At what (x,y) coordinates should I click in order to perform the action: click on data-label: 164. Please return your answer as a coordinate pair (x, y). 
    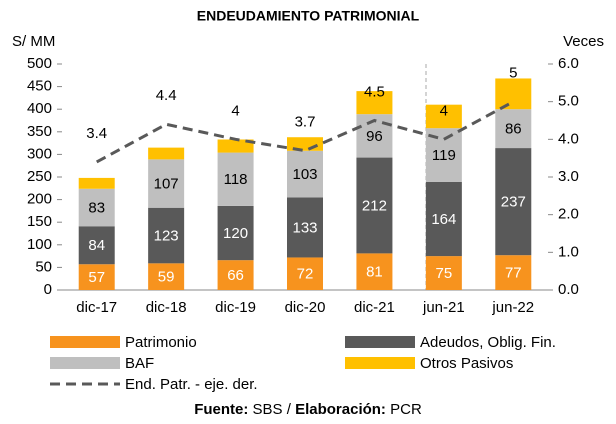
    Looking at the image, I should click on (443, 219).